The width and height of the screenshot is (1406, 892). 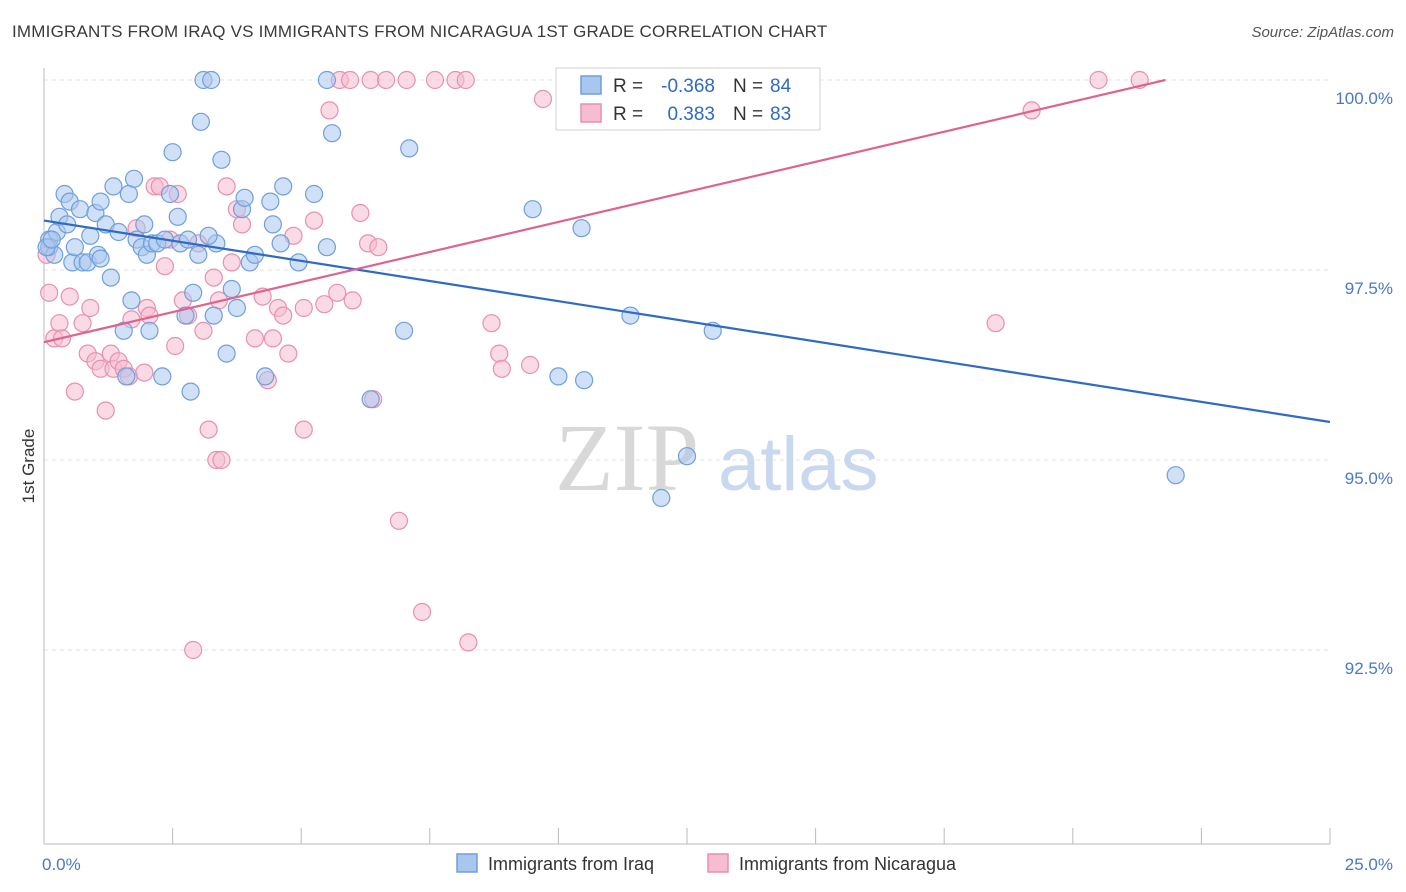 What do you see at coordinates (1322, 32) in the screenshot?
I see `source-label: Source: ZipAtlas.com` at bounding box center [1322, 32].